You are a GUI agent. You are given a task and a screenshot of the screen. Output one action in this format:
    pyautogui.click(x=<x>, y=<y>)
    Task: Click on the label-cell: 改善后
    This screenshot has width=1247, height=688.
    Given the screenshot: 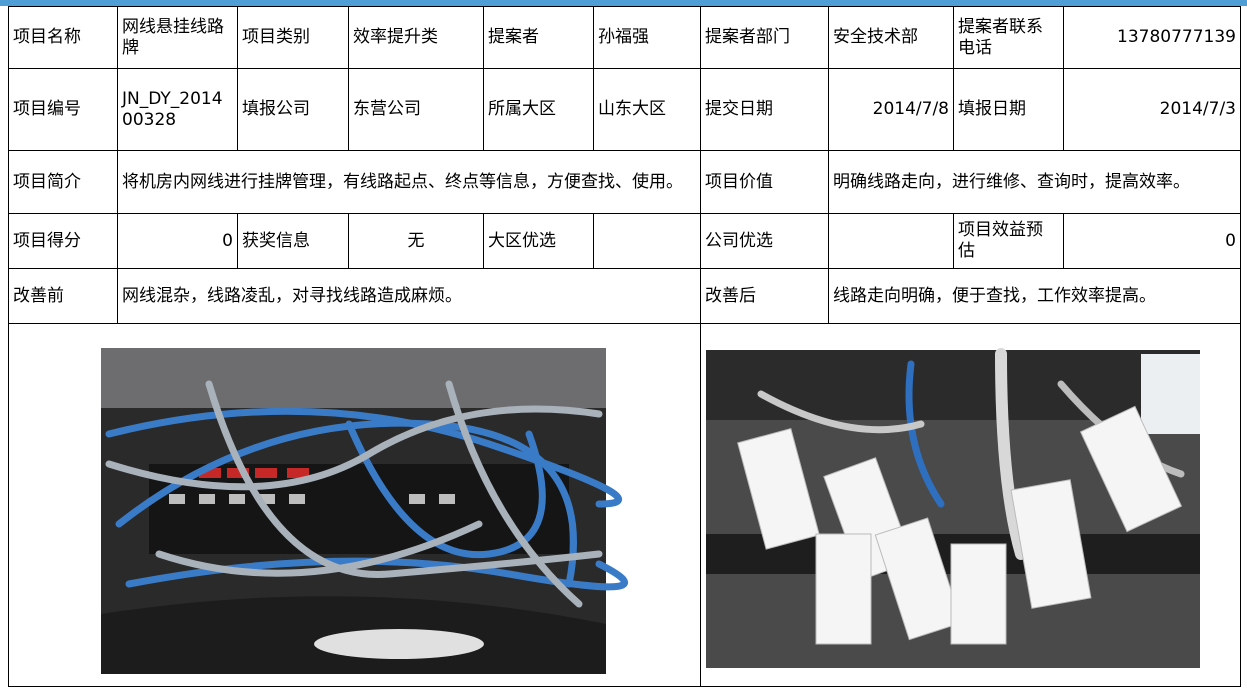 What is the action you would take?
    pyautogui.click(x=764, y=296)
    